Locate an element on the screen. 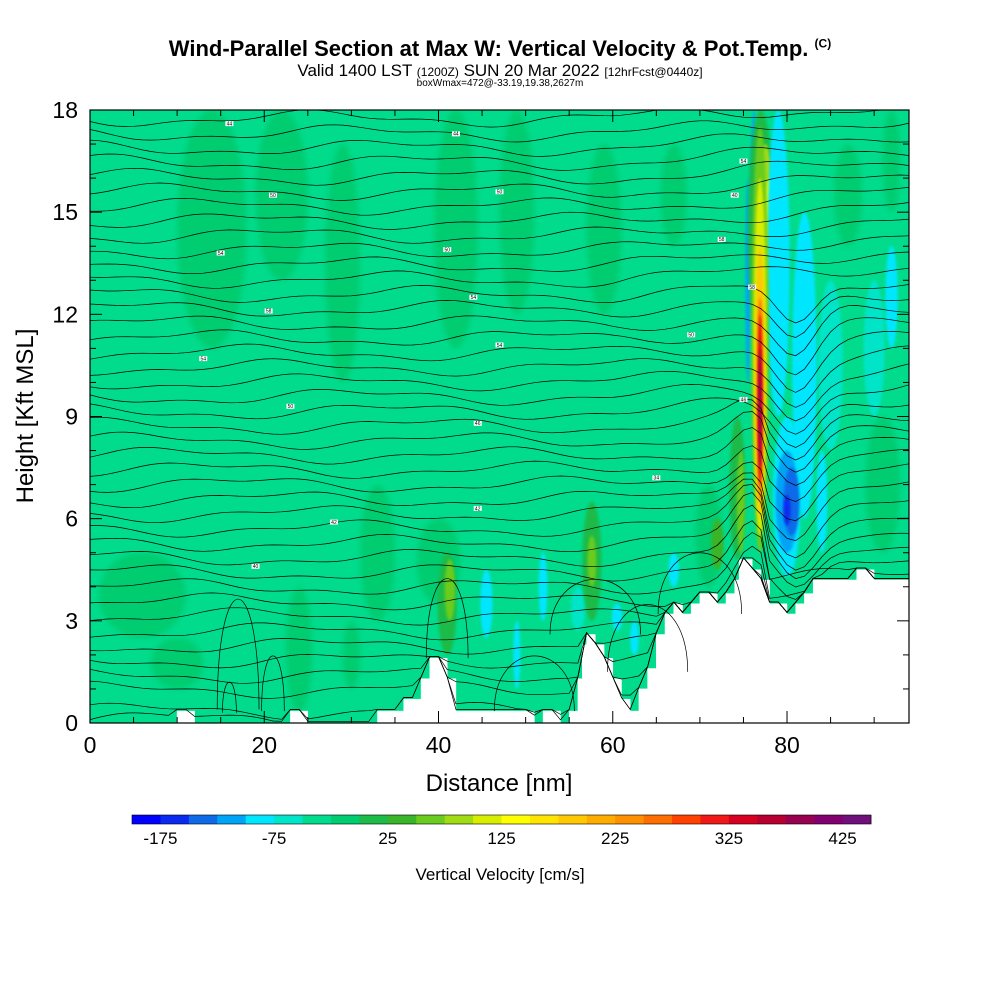 Image resolution: width=1000 pixels, height=1000 pixels. valid-date: SUN 20 Mar 2022 is located at coordinates (531, 70).